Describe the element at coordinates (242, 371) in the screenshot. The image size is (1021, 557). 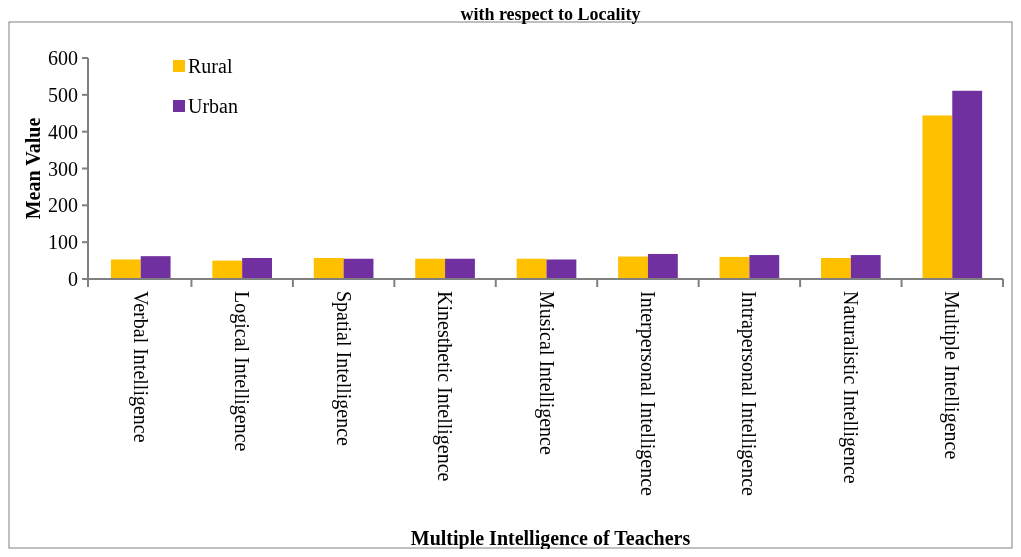
I see `x-tick-label: Logical Intelligence` at that location.